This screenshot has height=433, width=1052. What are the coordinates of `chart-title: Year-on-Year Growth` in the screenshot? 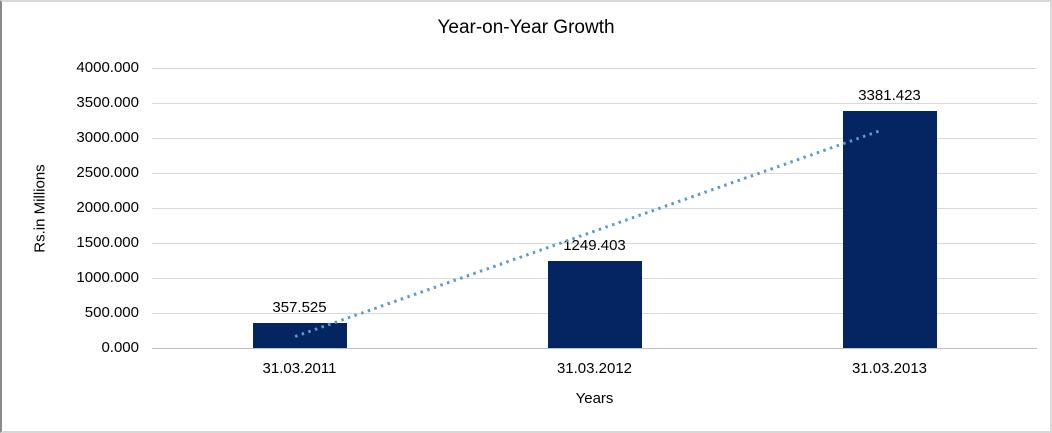 It's located at (526, 27).